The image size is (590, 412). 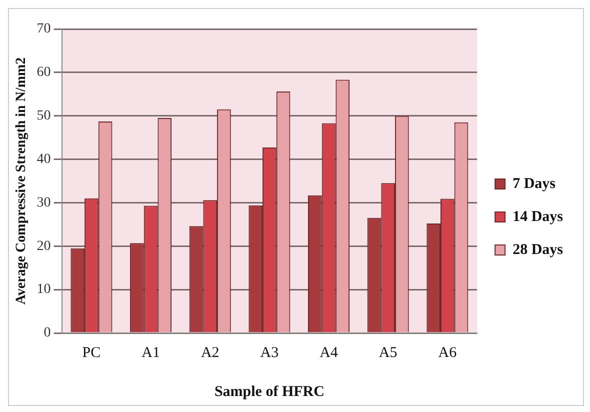 I want to click on x-tick-label: A2, so click(x=210, y=352).